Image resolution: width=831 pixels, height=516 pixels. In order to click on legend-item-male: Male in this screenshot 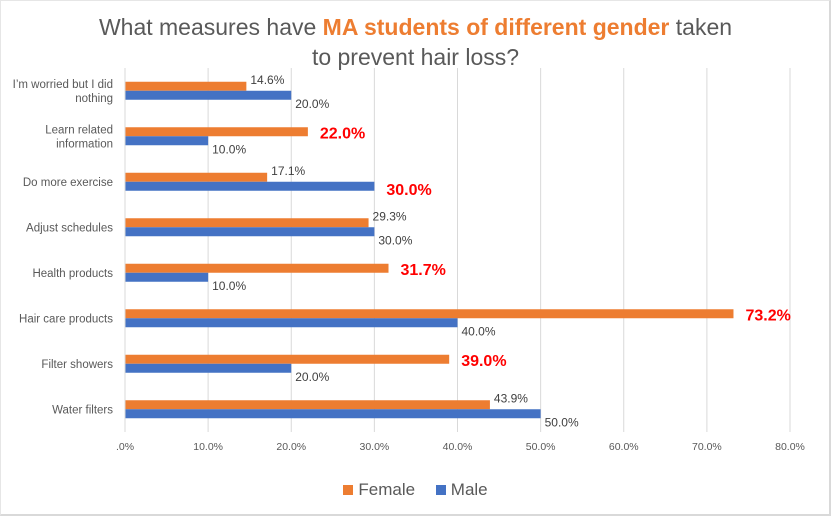, I will do `click(461, 489)`.